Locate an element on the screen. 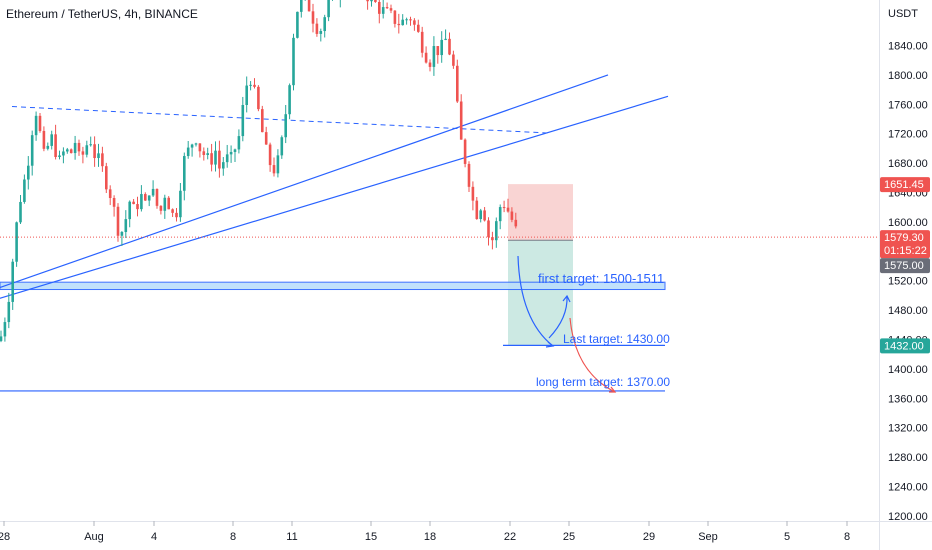  target-price-text: 1432.00 is located at coordinates (904, 346).